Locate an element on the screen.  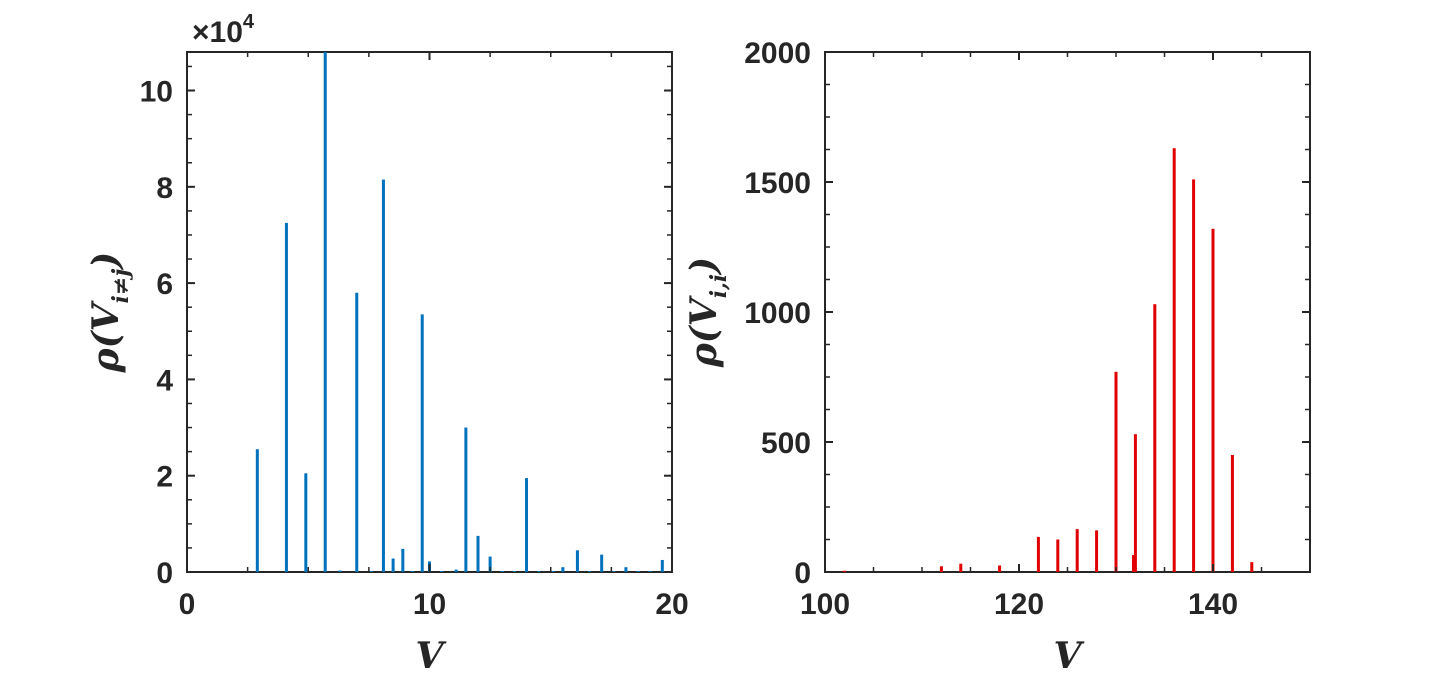
x-tick-label: 100 is located at coordinates (825, 604).